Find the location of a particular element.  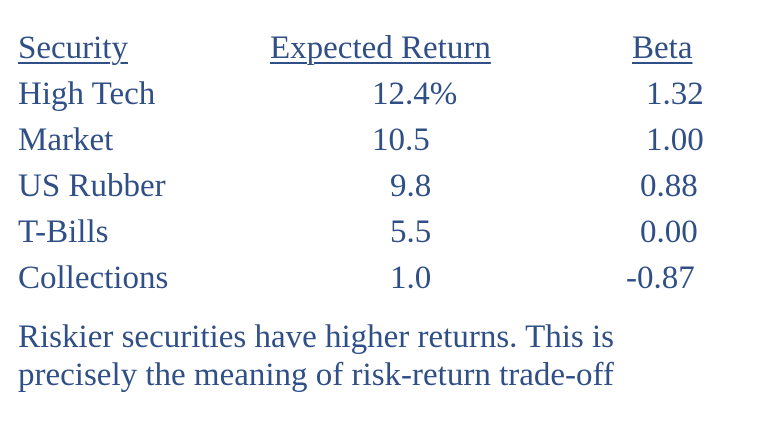

row-security-market: Market is located at coordinates (66, 140).